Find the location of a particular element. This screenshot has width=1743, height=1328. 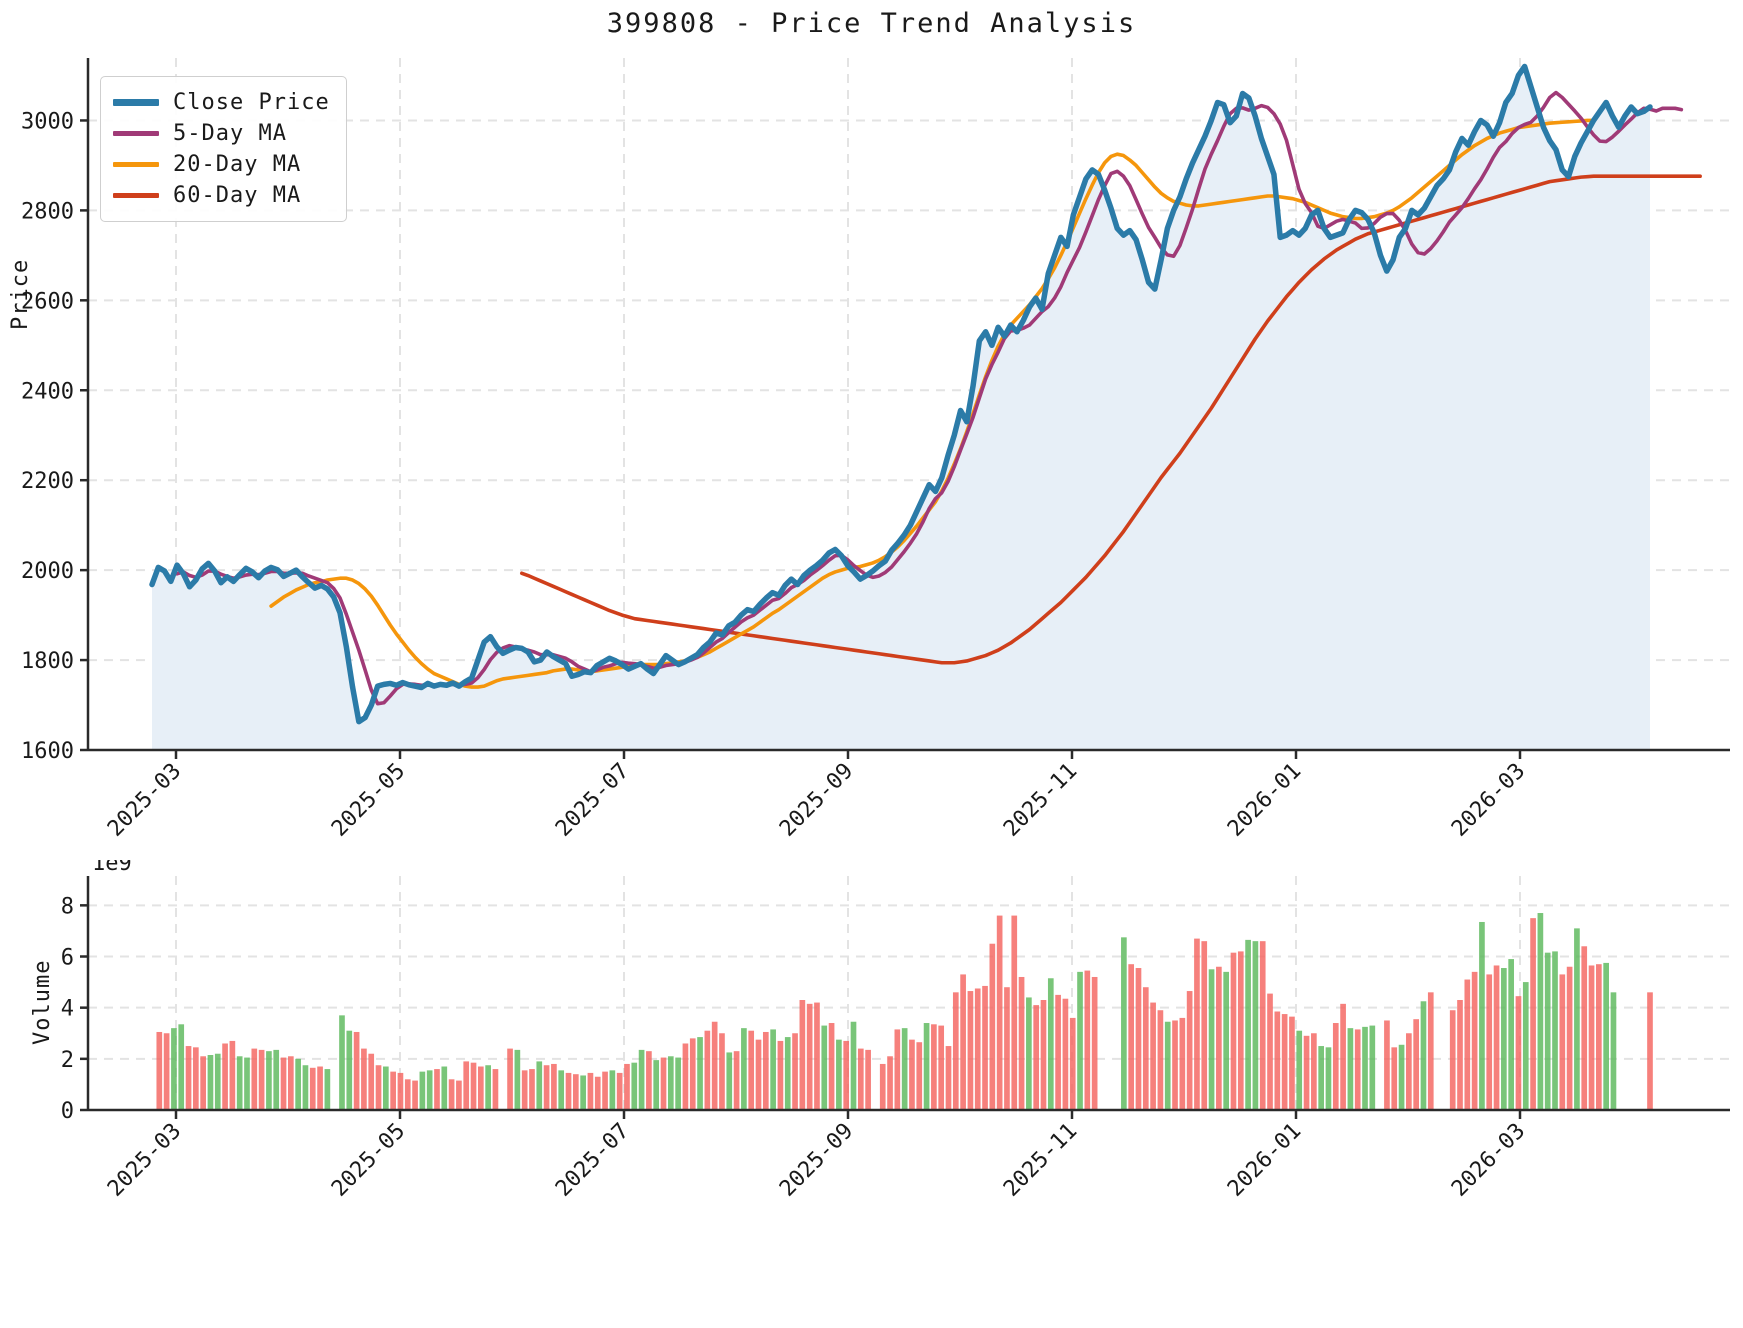

volume-x-tick: 2025-11 is located at coordinates (1040, 1160).